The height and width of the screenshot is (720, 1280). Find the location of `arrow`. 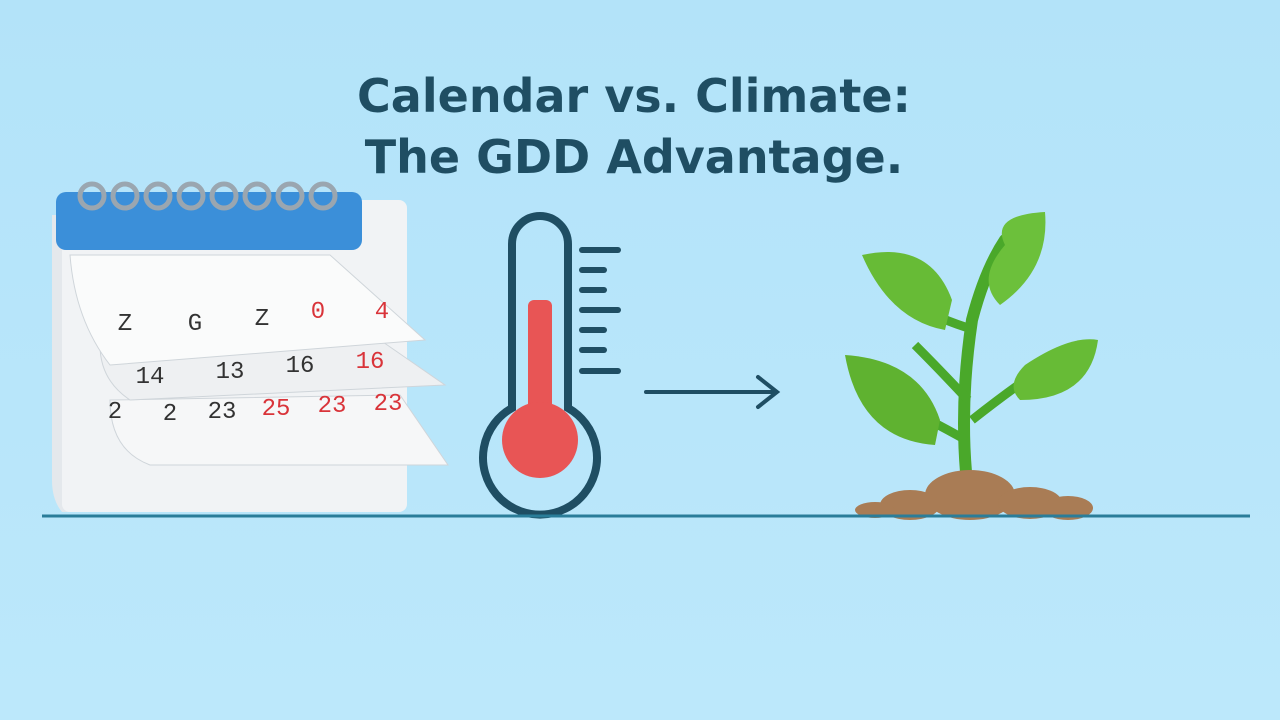

arrow is located at coordinates (712, 392).